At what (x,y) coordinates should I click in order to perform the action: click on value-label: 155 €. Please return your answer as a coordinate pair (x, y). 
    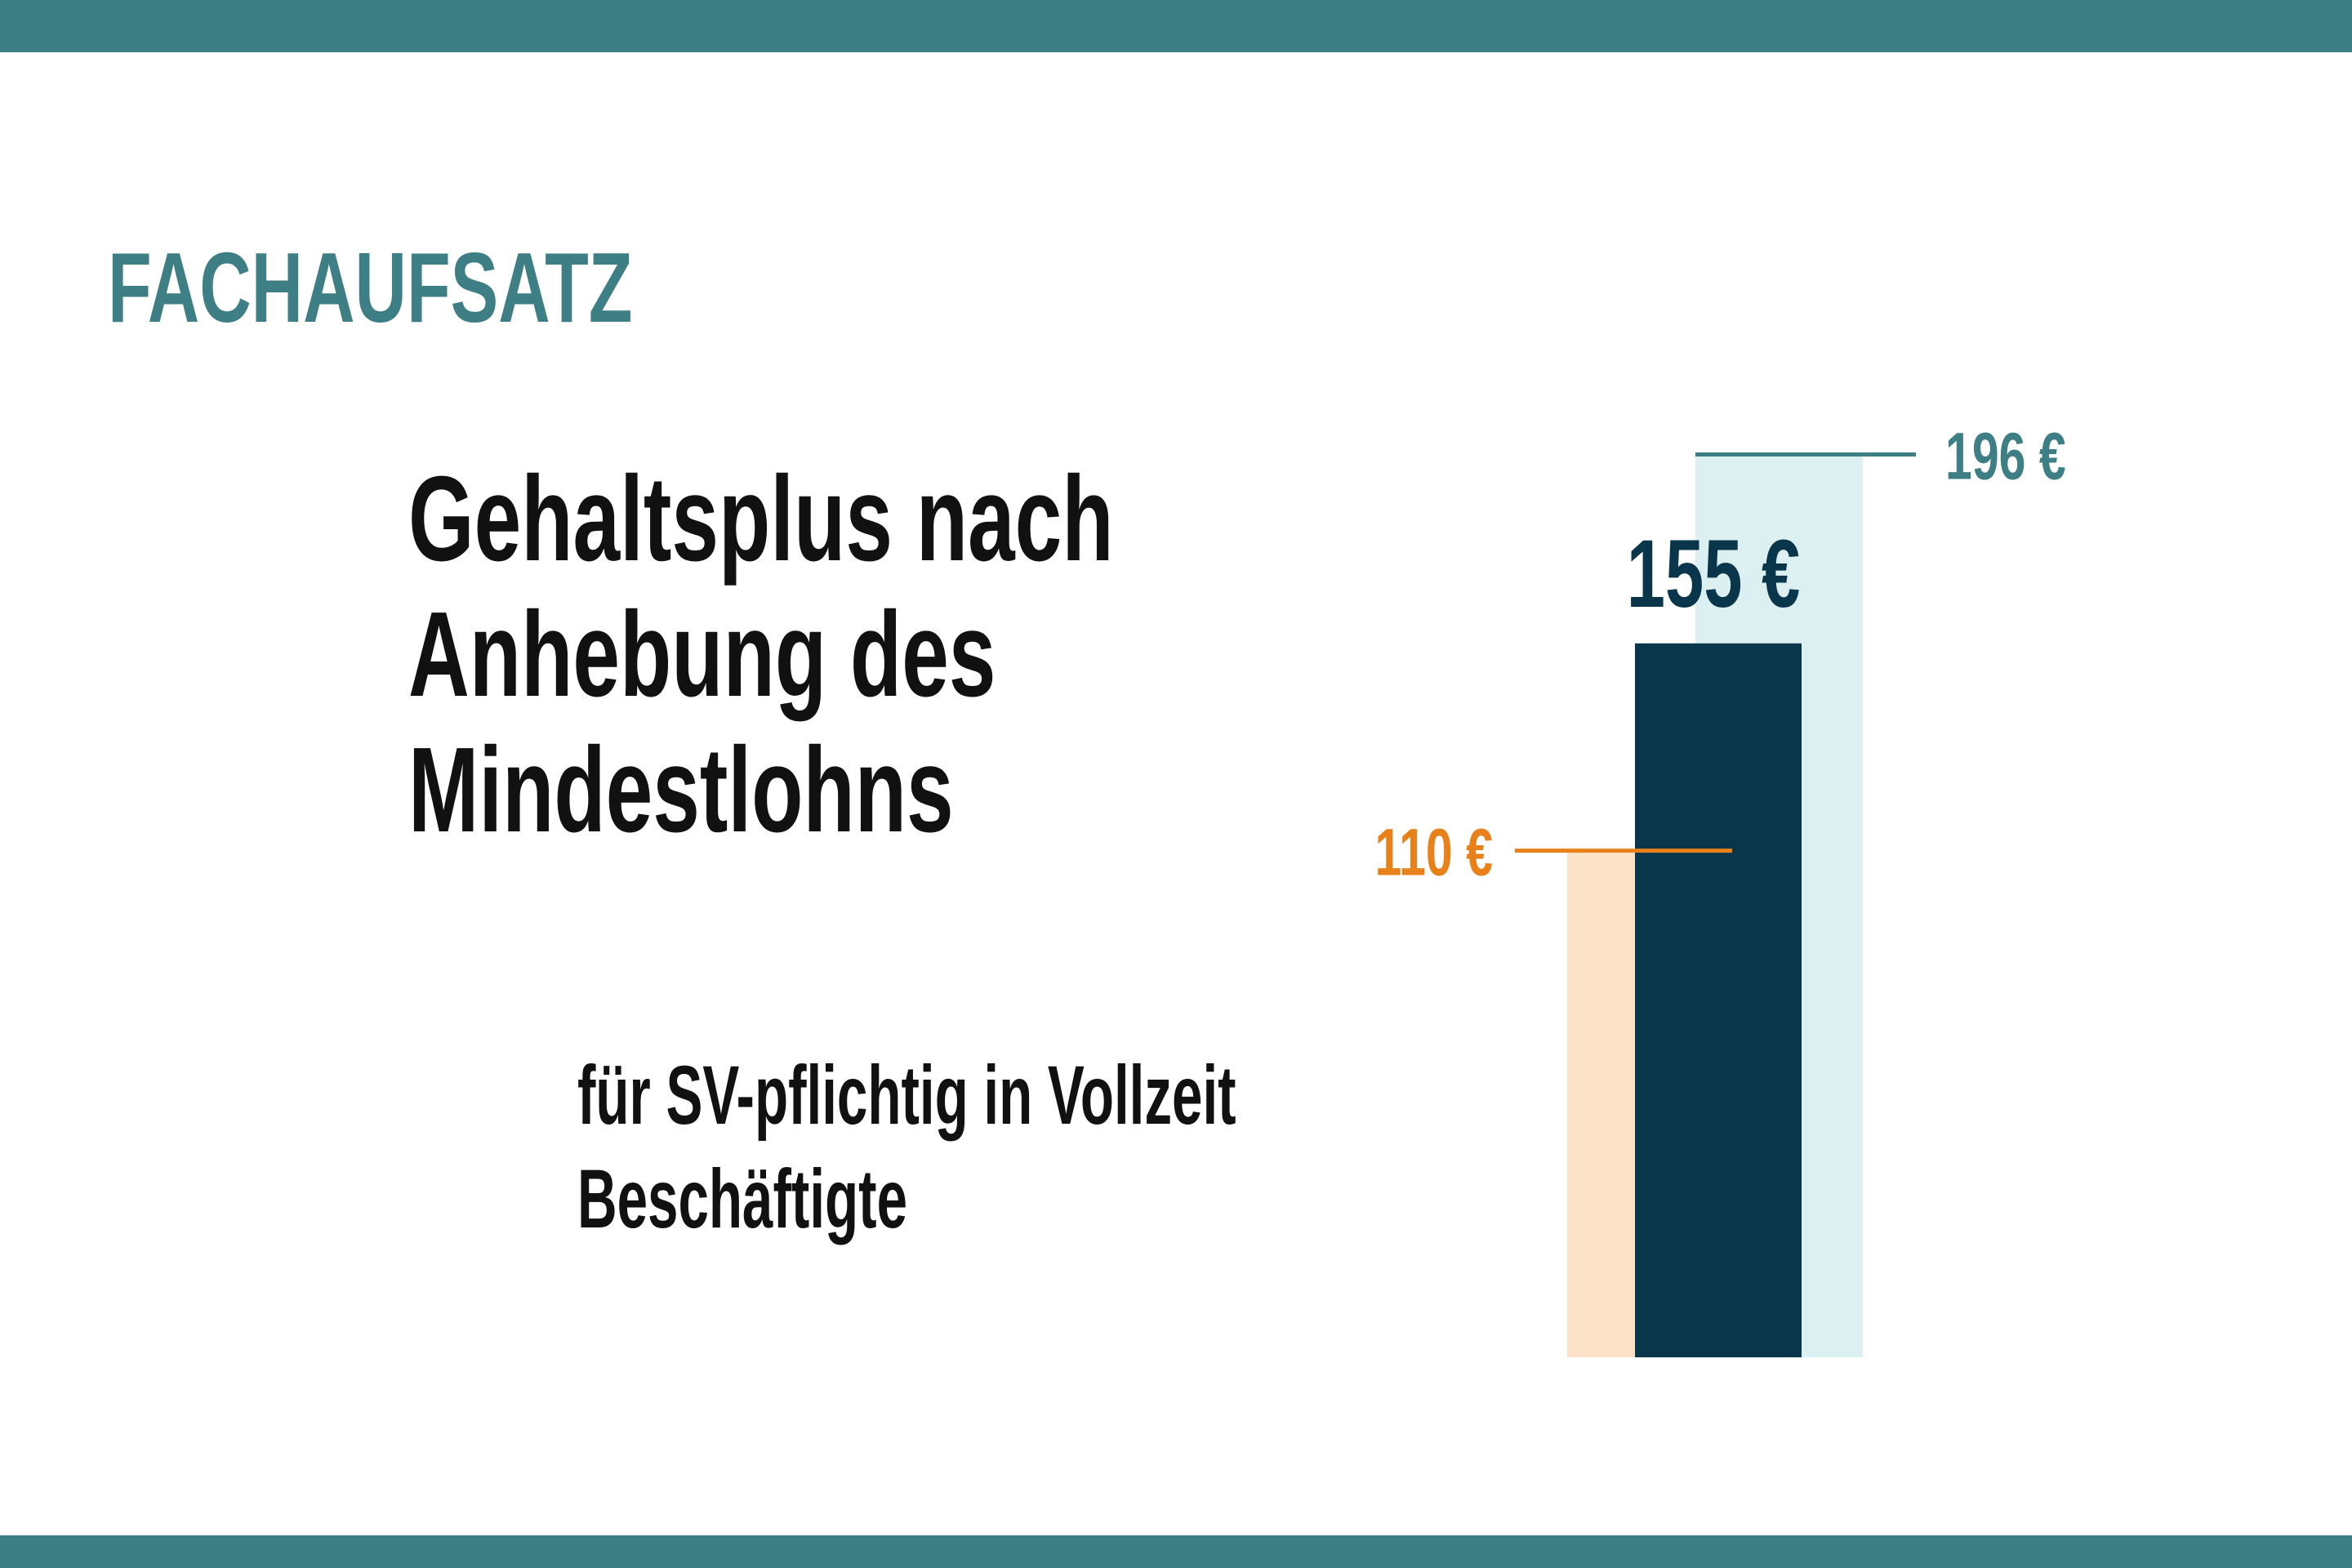
    Looking at the image, I should click on (1714, 573).